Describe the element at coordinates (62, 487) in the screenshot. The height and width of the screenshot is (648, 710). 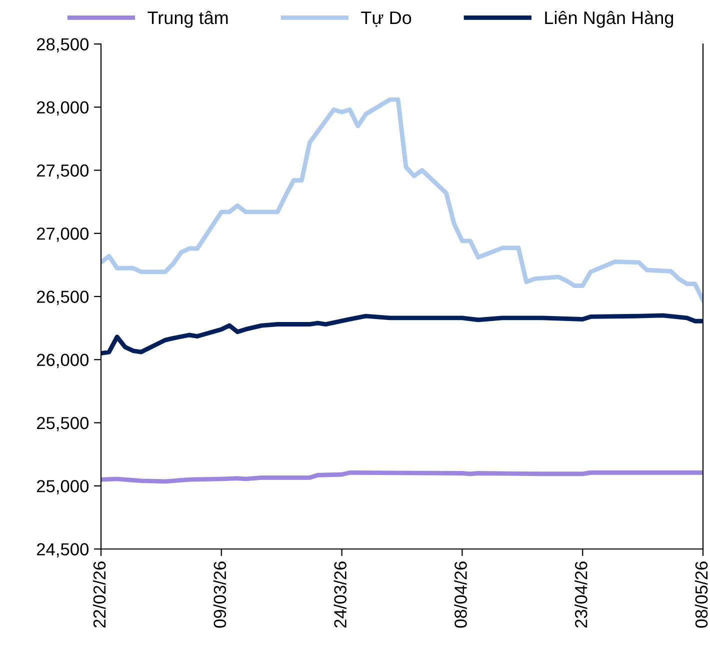
I see `y-tick-label: 25,000` at that location.